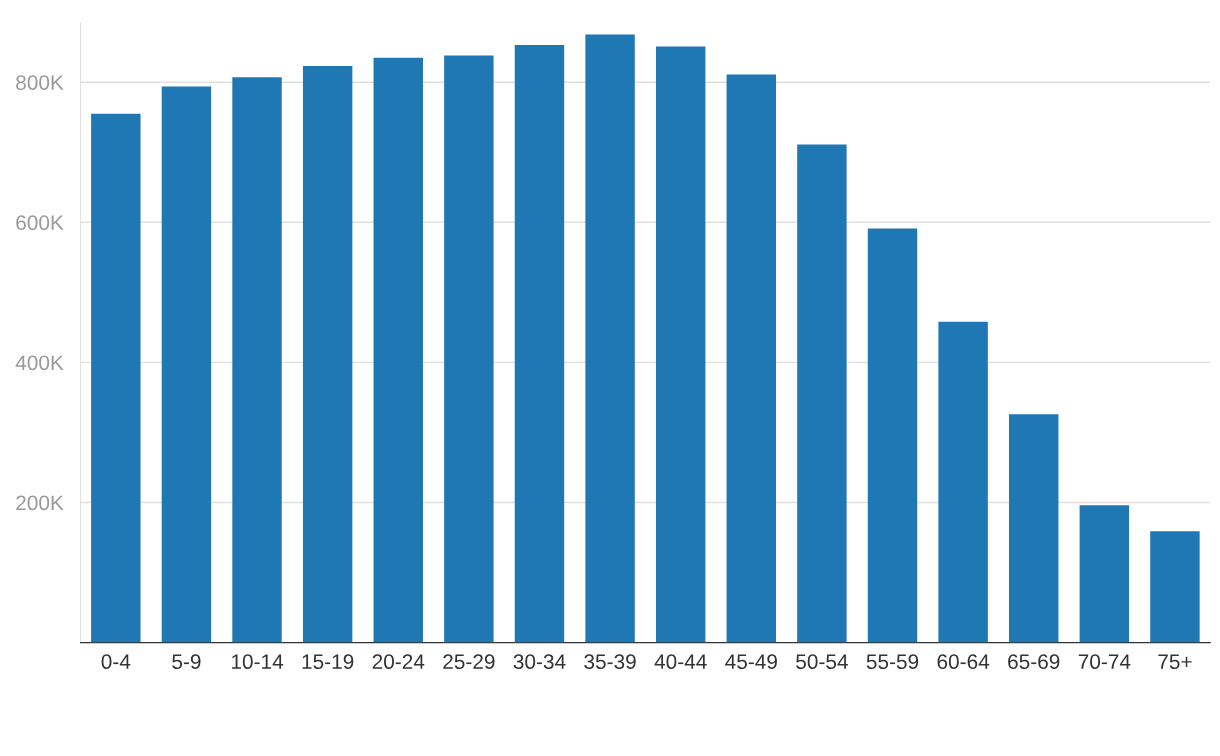  Describe the element at coordinates (892, 662) in the screenshot. I see `x-tick-label: 55-59` at that location.